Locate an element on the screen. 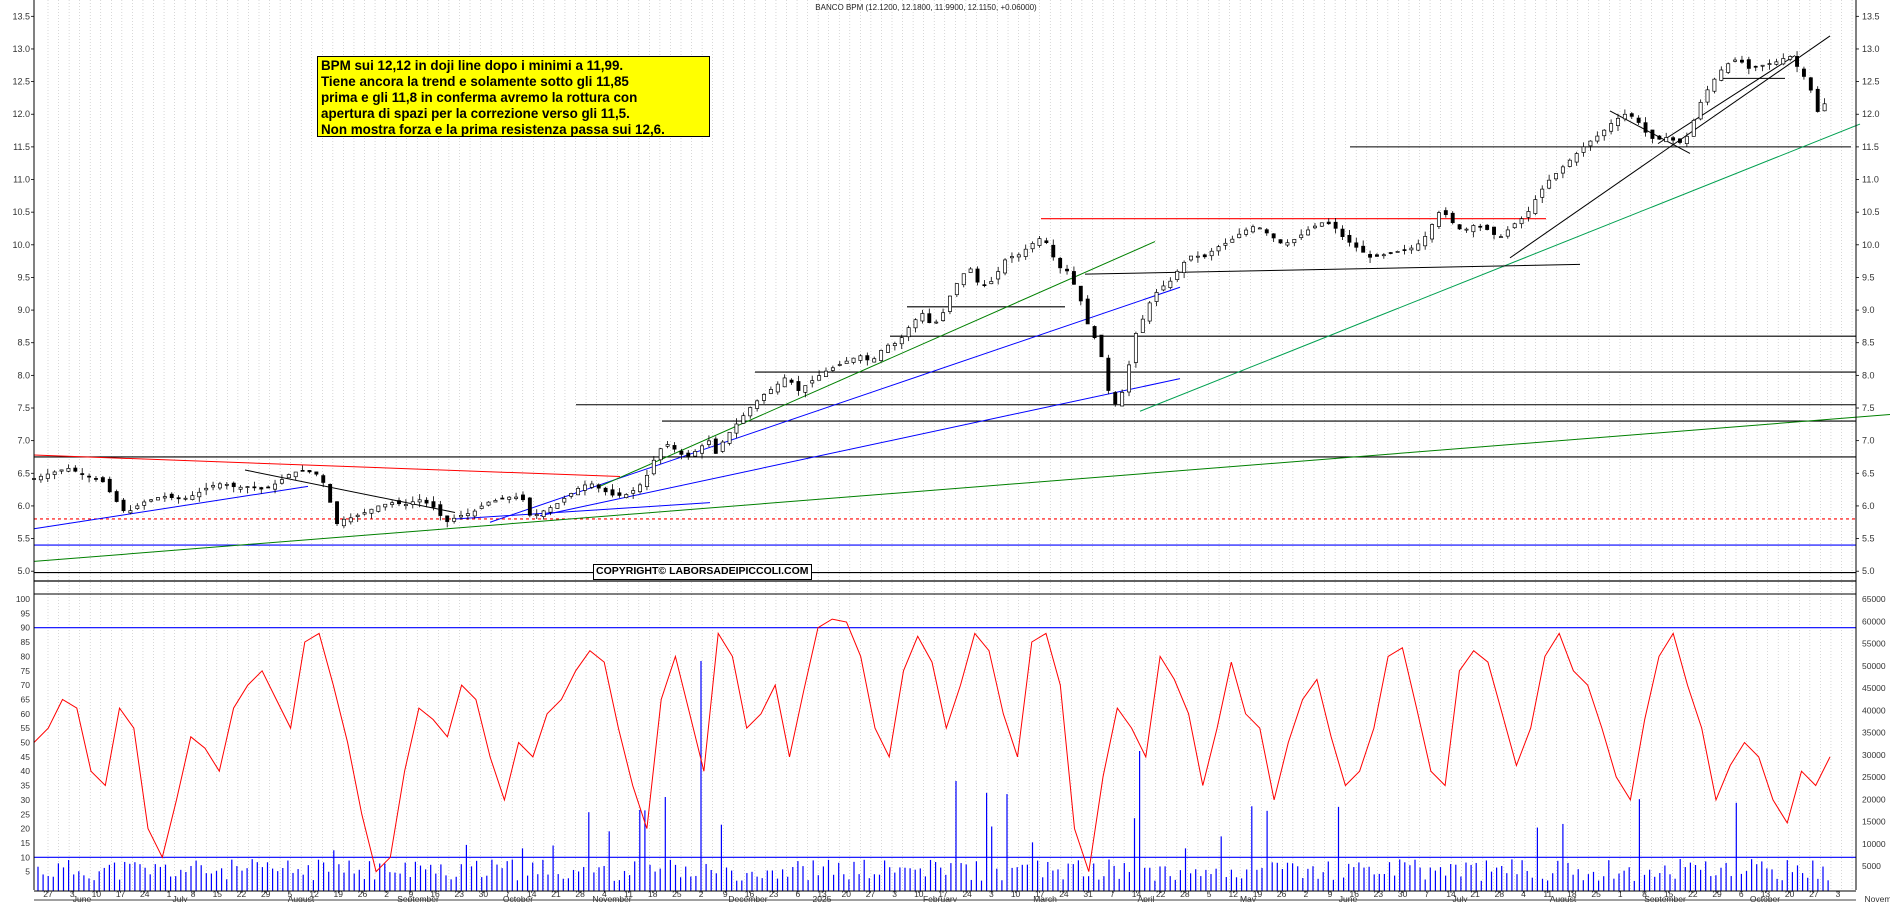  month-label: September is located at coordinates (1665, 898).